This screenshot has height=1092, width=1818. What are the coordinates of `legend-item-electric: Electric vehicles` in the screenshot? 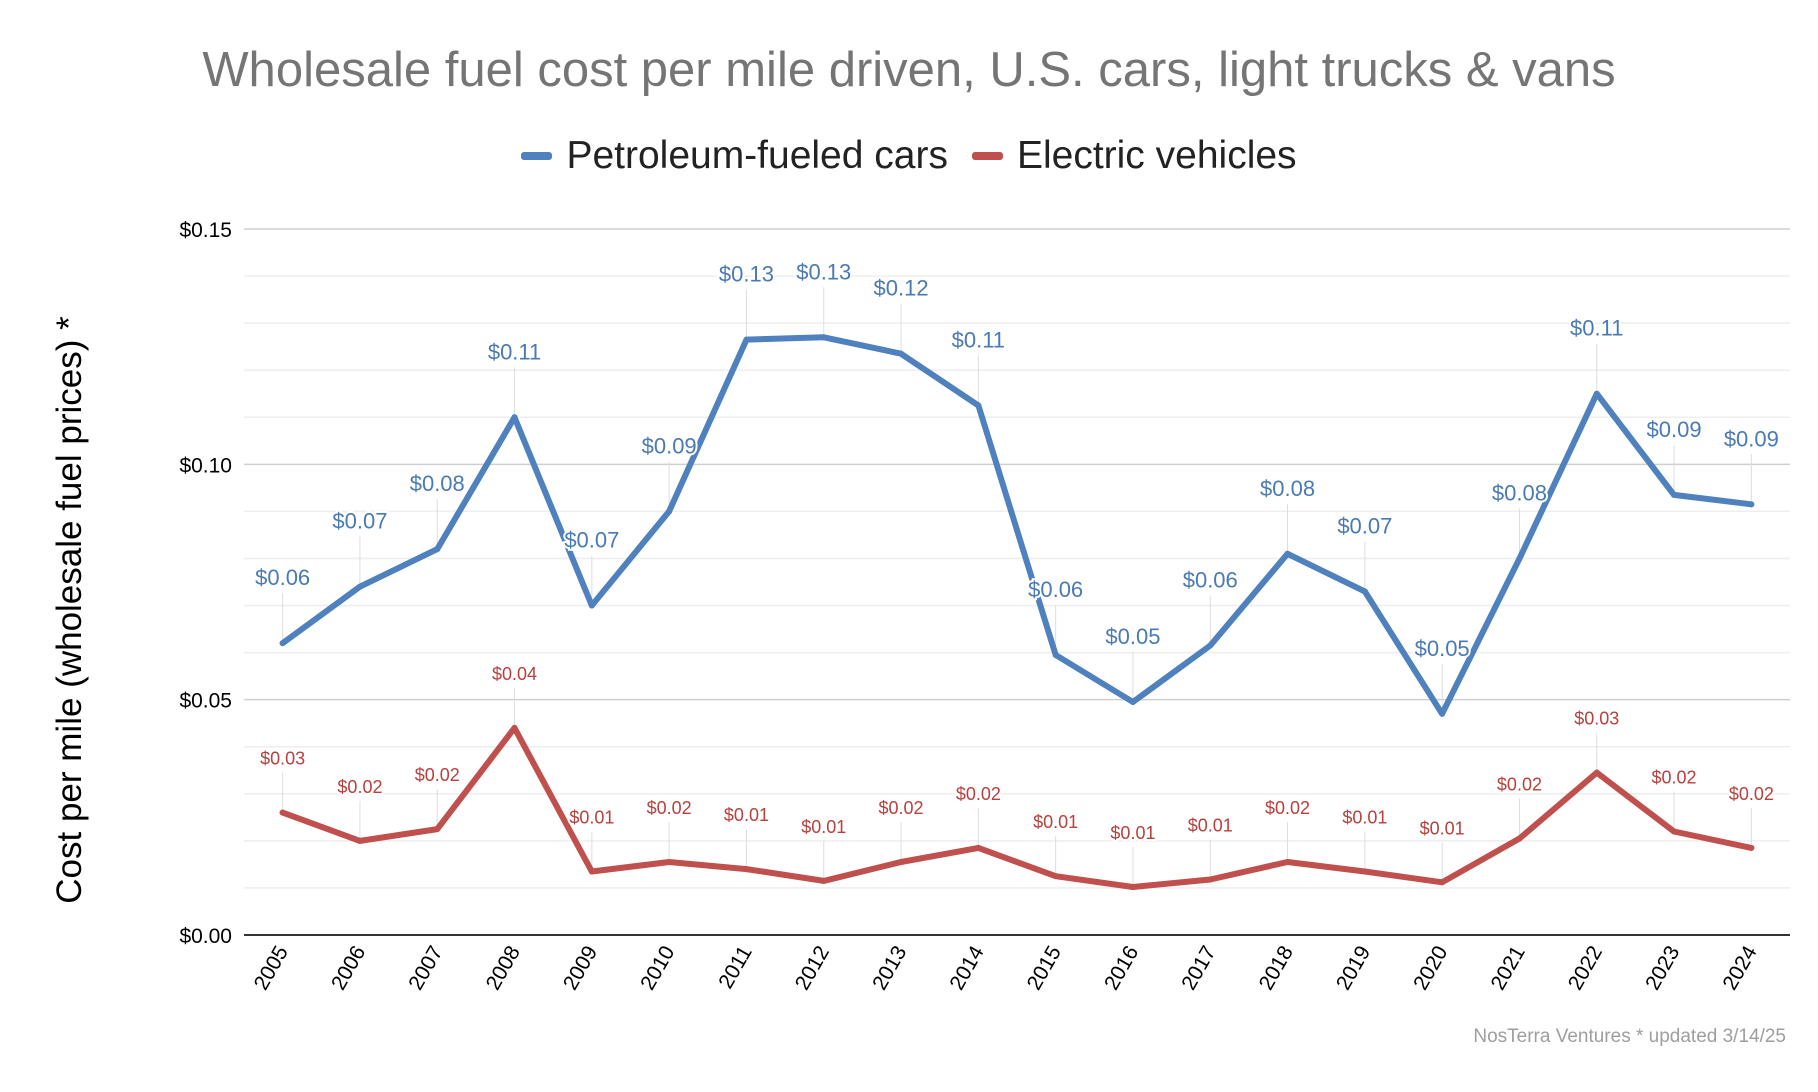 It's located at (1134, 156).